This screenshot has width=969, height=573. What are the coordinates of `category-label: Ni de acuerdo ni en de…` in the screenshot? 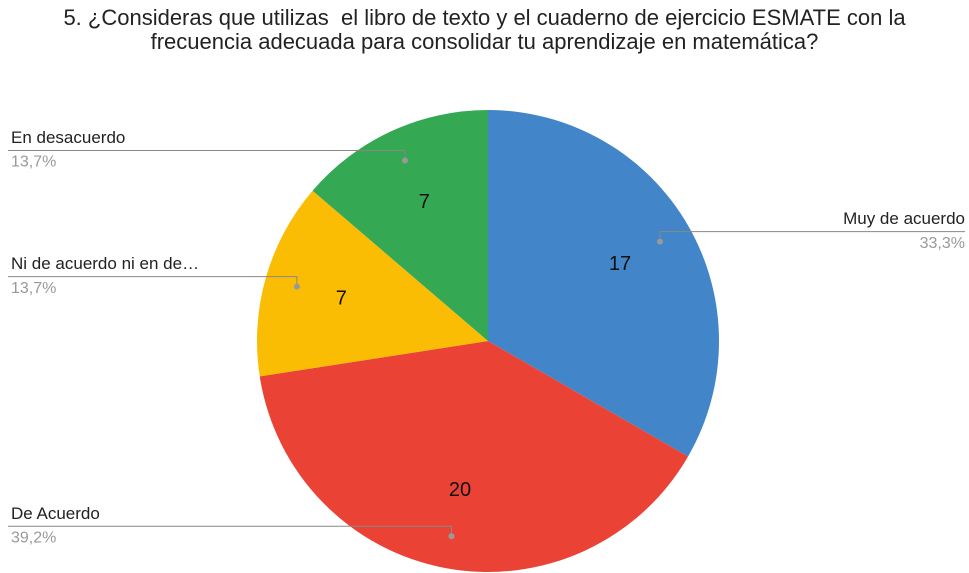 It's located at (105, 263).